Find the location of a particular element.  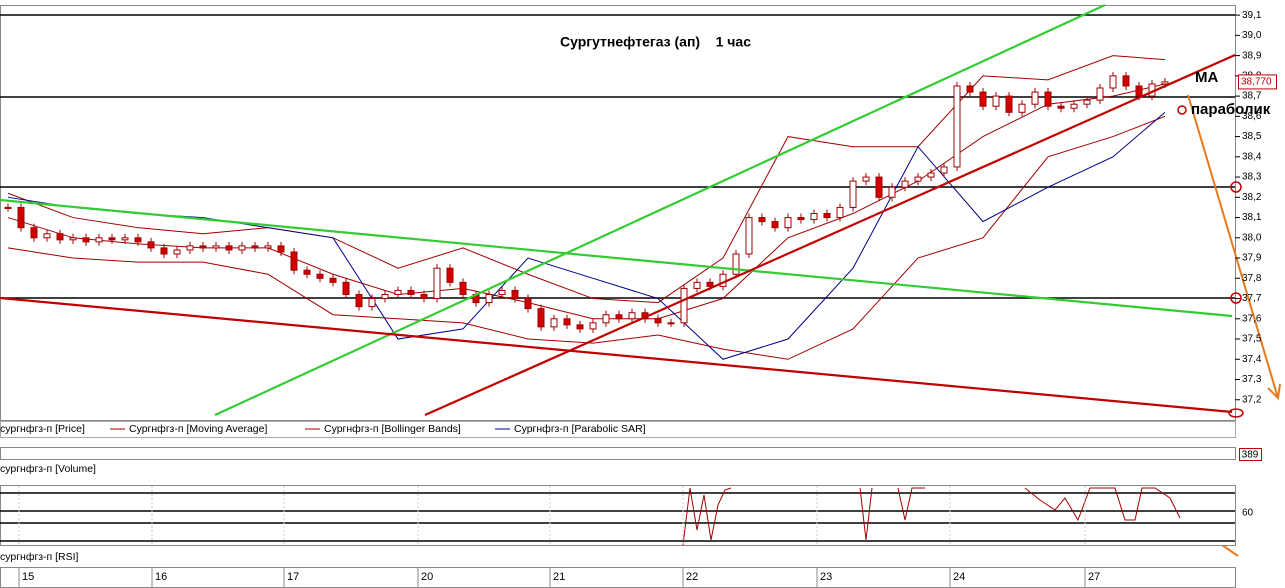

x-tick-label: 24 is located at coordinates (959, 577).